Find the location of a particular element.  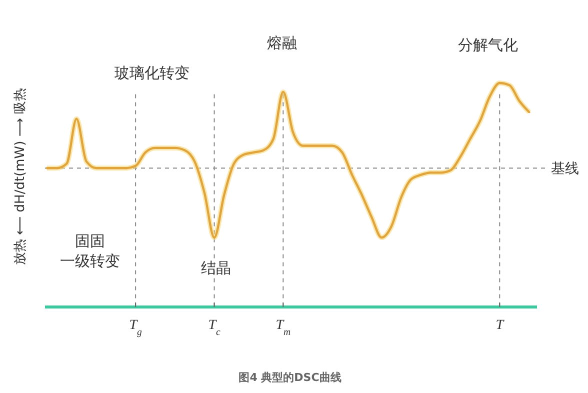

text: 玻璃化转变 is located at coordinates (152, 73).